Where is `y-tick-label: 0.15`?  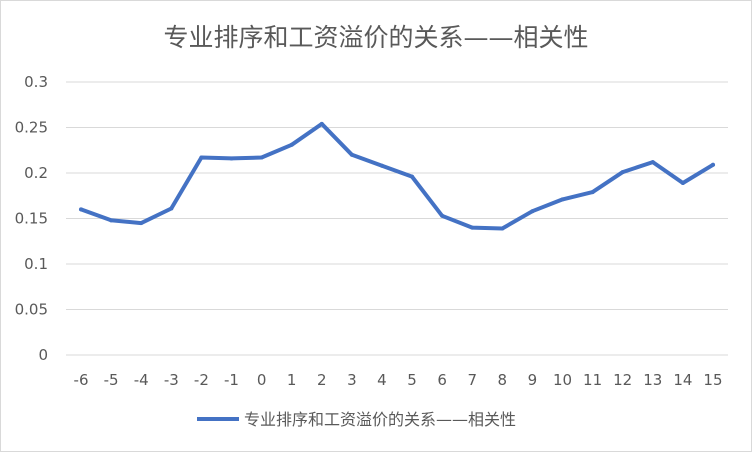
y-tick-label: 0.15 is located at coordinates (31, 219).